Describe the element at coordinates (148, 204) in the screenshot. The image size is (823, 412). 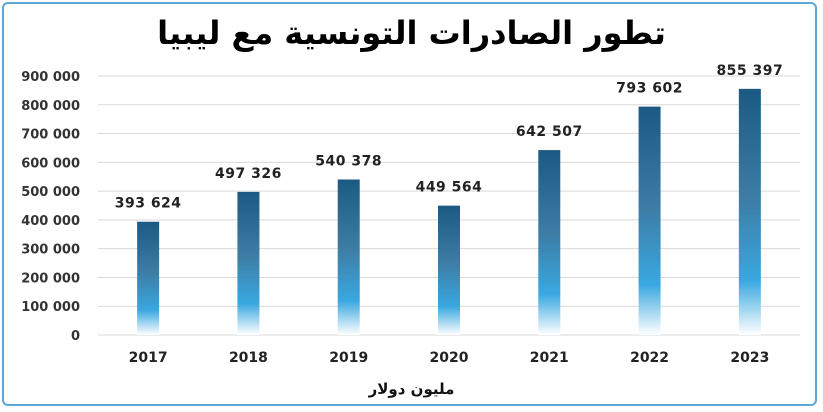
I see `data-label-2017: 393 624` at that location.